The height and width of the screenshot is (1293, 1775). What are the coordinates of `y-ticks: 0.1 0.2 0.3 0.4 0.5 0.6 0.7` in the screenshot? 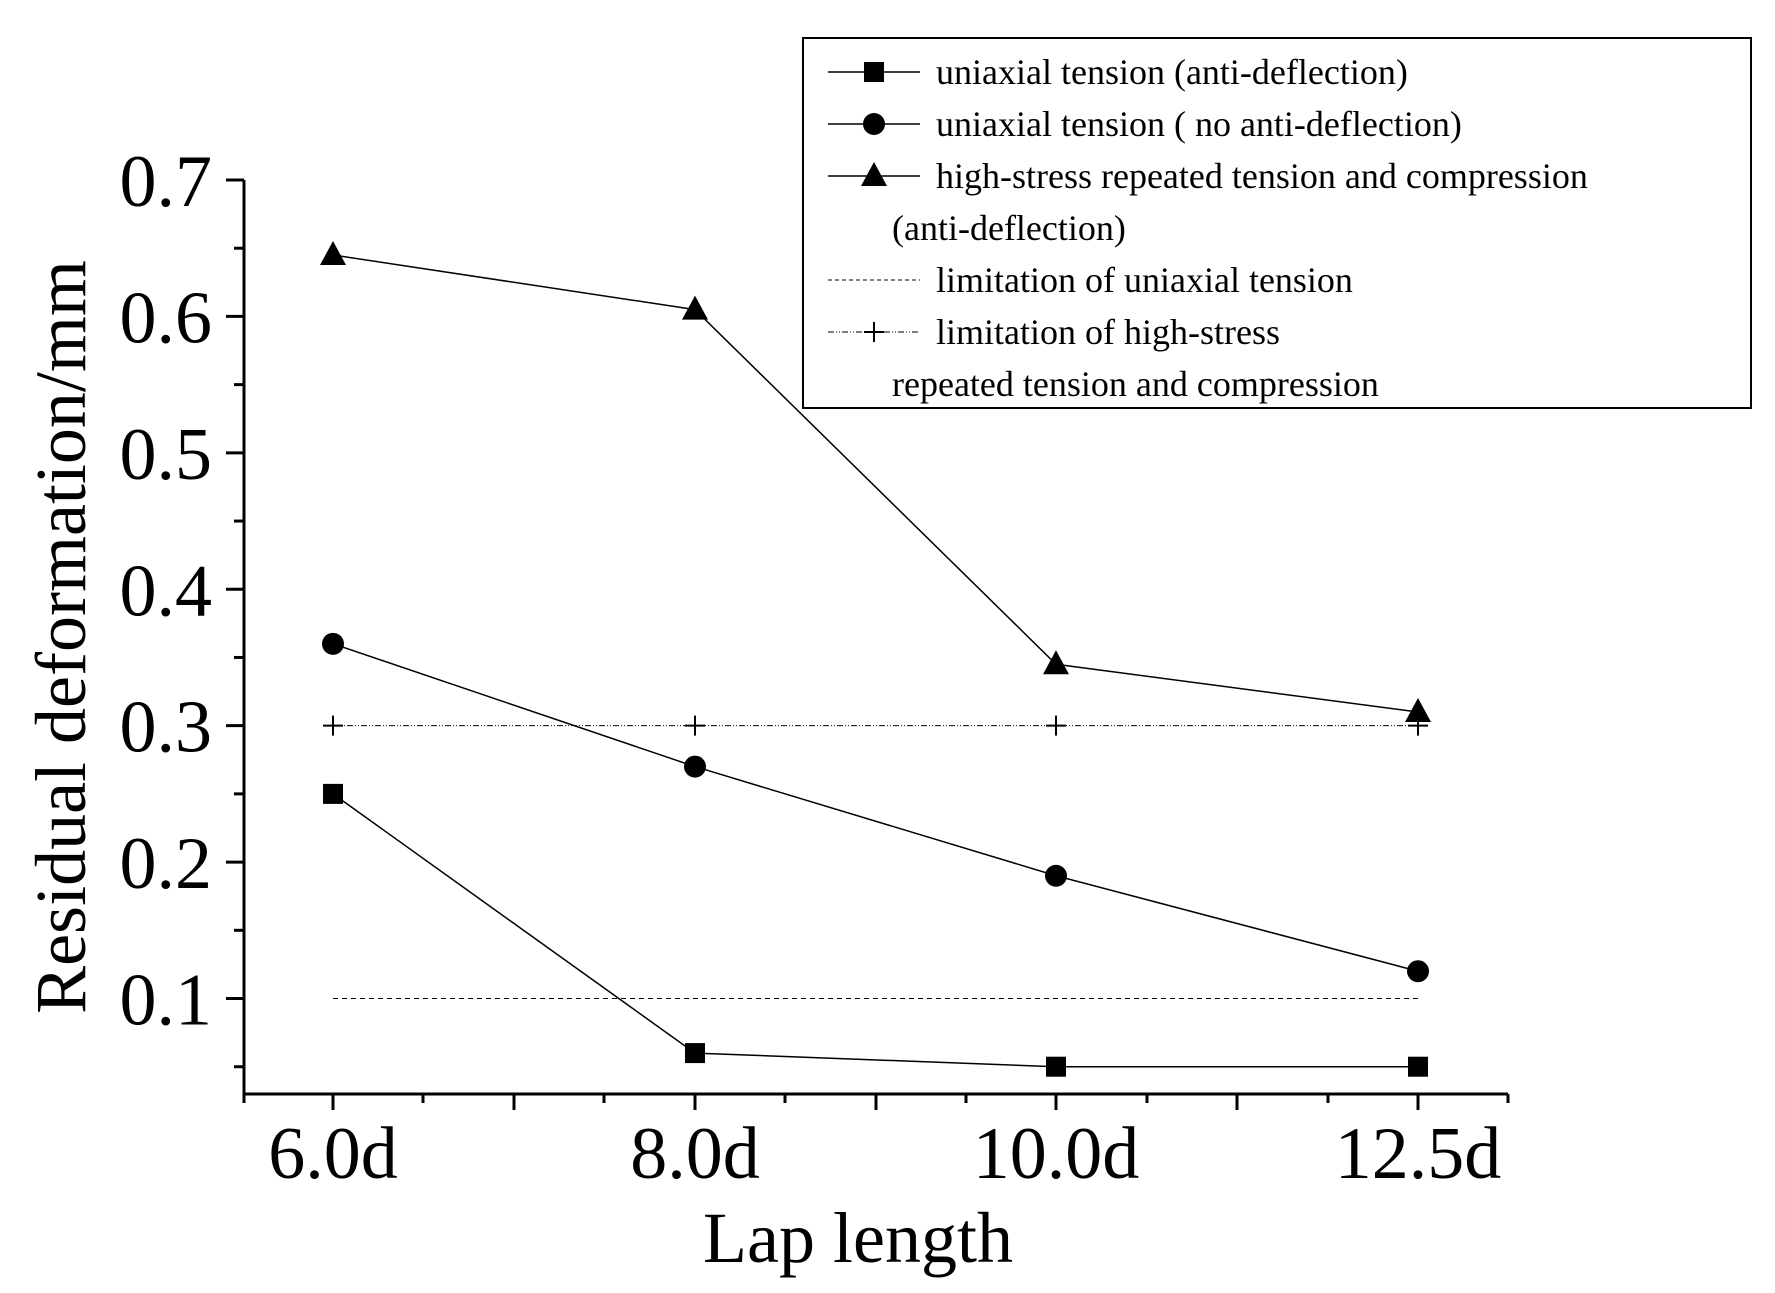 It's located at (182, 605).